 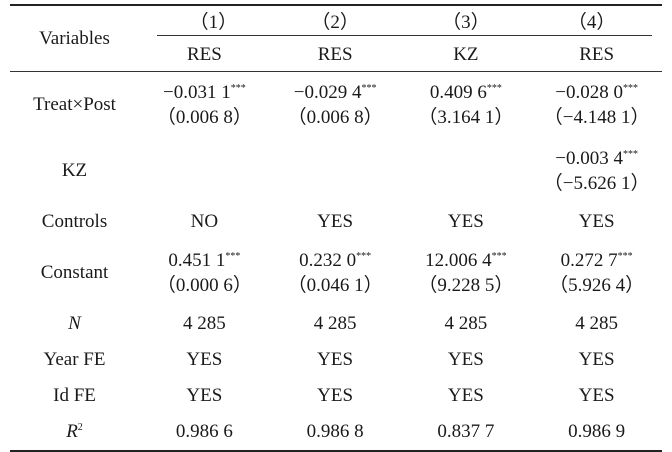 What do you see at coordinates (204, 359) in the screenshot?
I see `year-fe-col-1: YES` at bounding box center [204, 359].